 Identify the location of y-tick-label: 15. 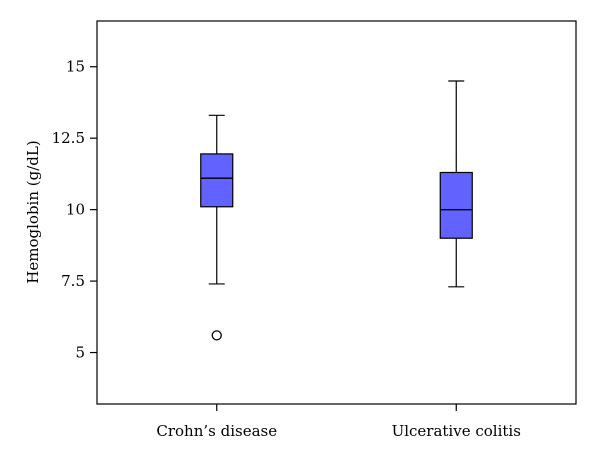
(75, 67).